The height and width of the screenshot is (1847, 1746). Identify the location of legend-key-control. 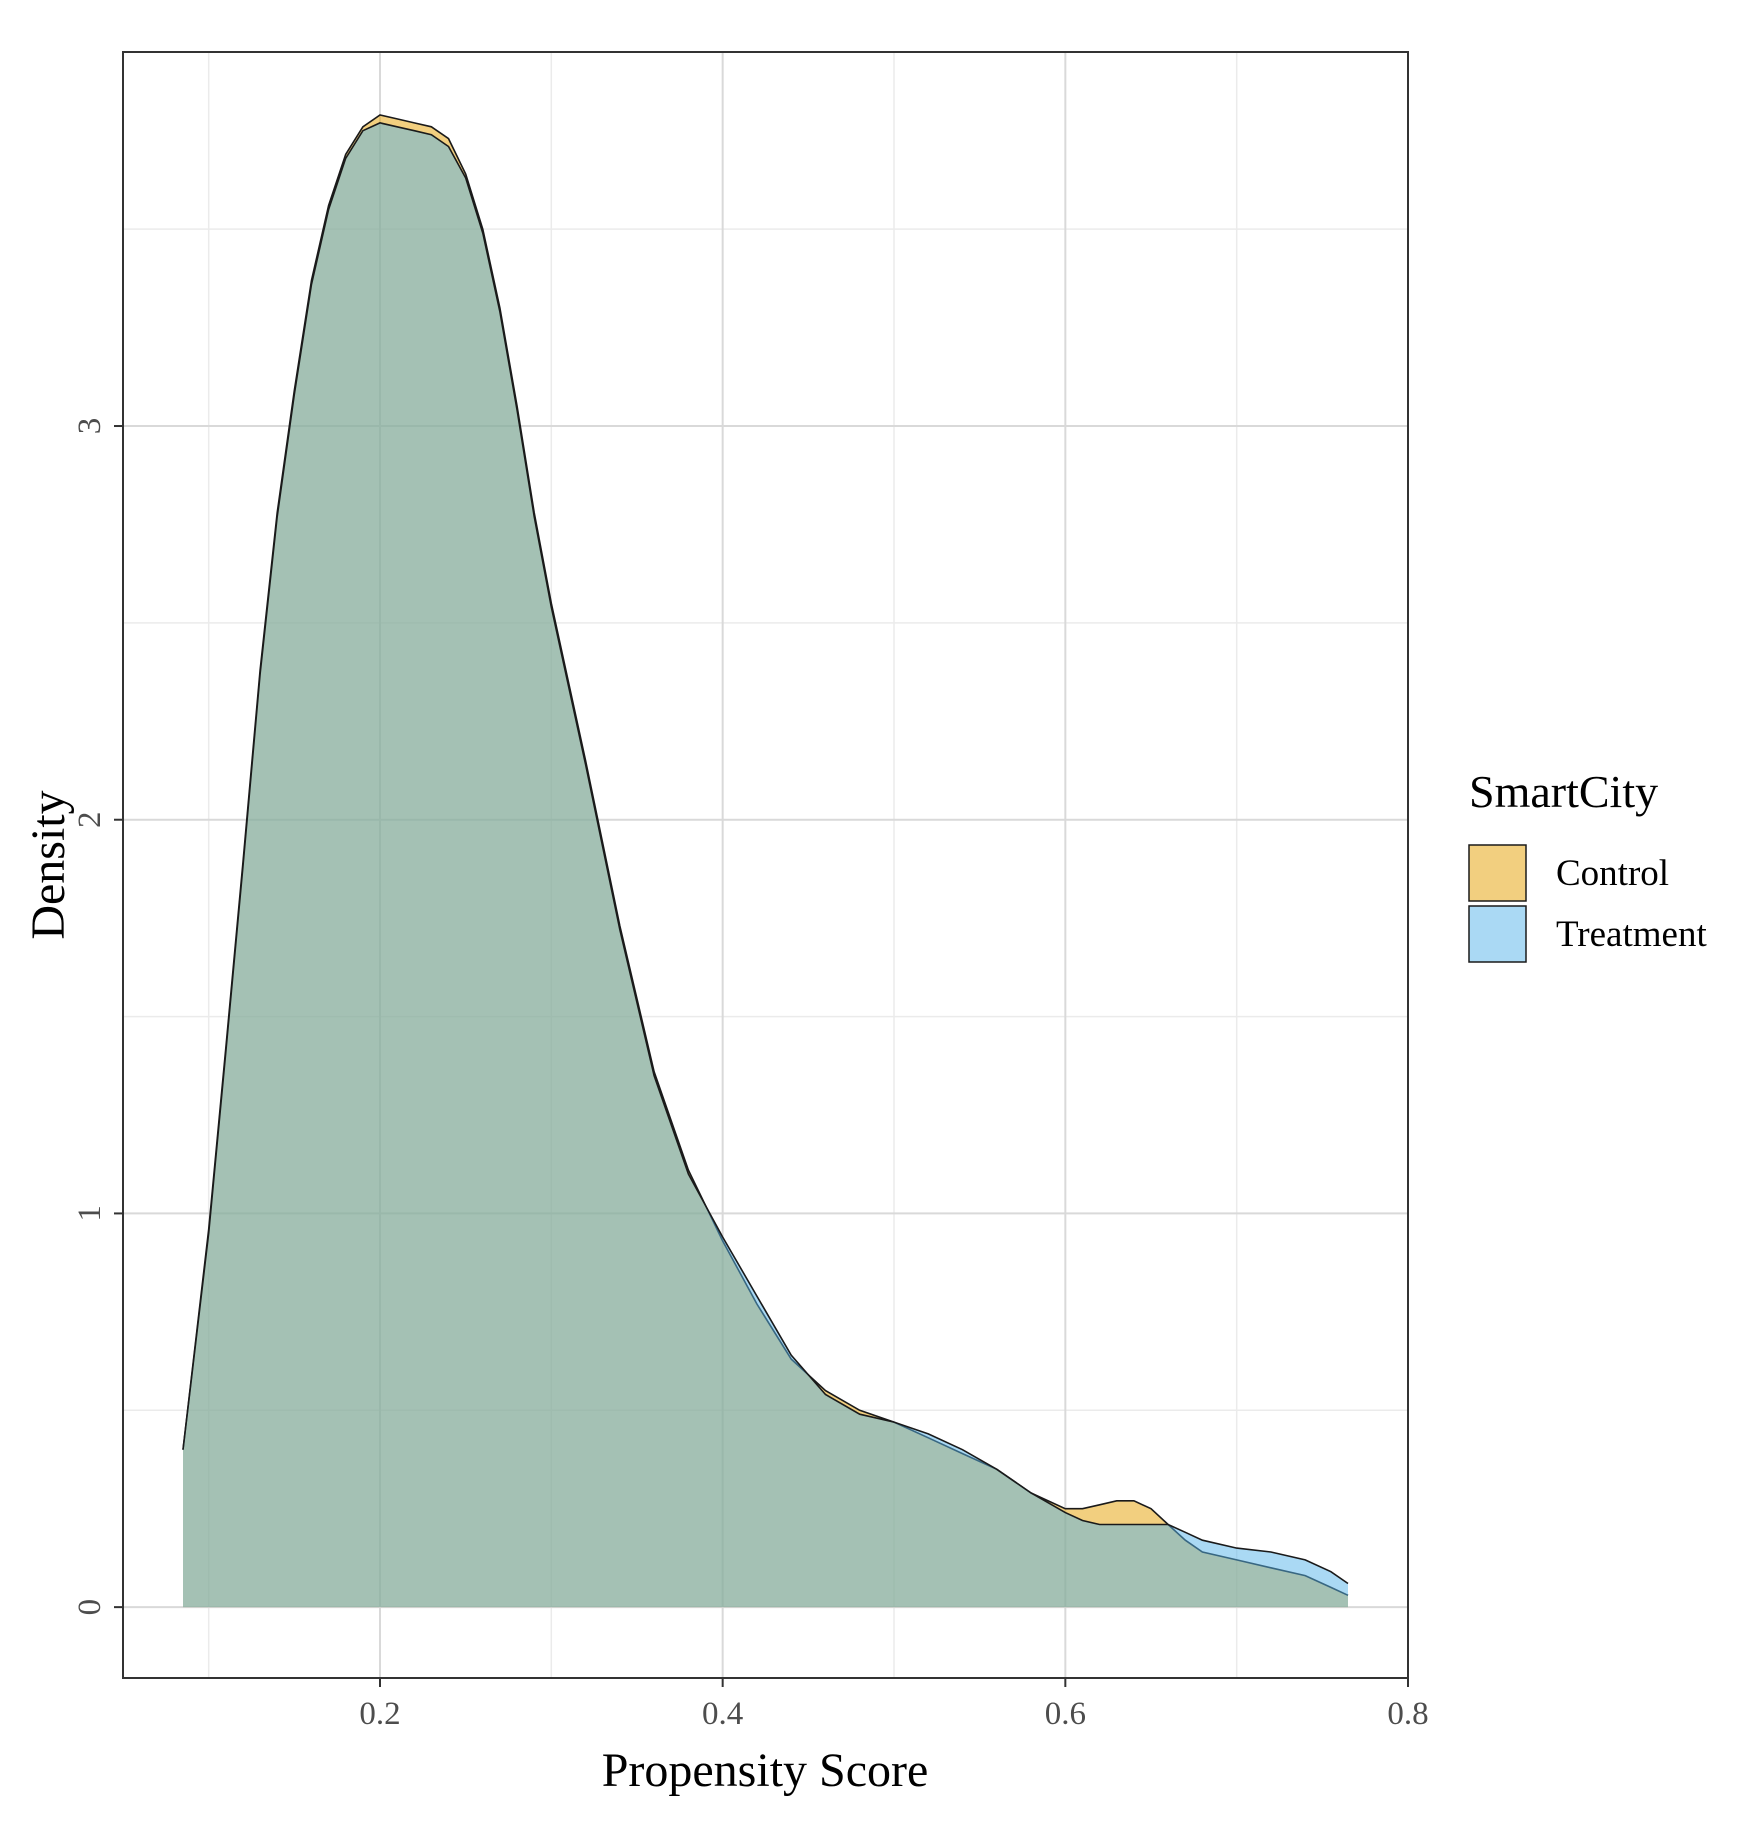
(1497, 873).